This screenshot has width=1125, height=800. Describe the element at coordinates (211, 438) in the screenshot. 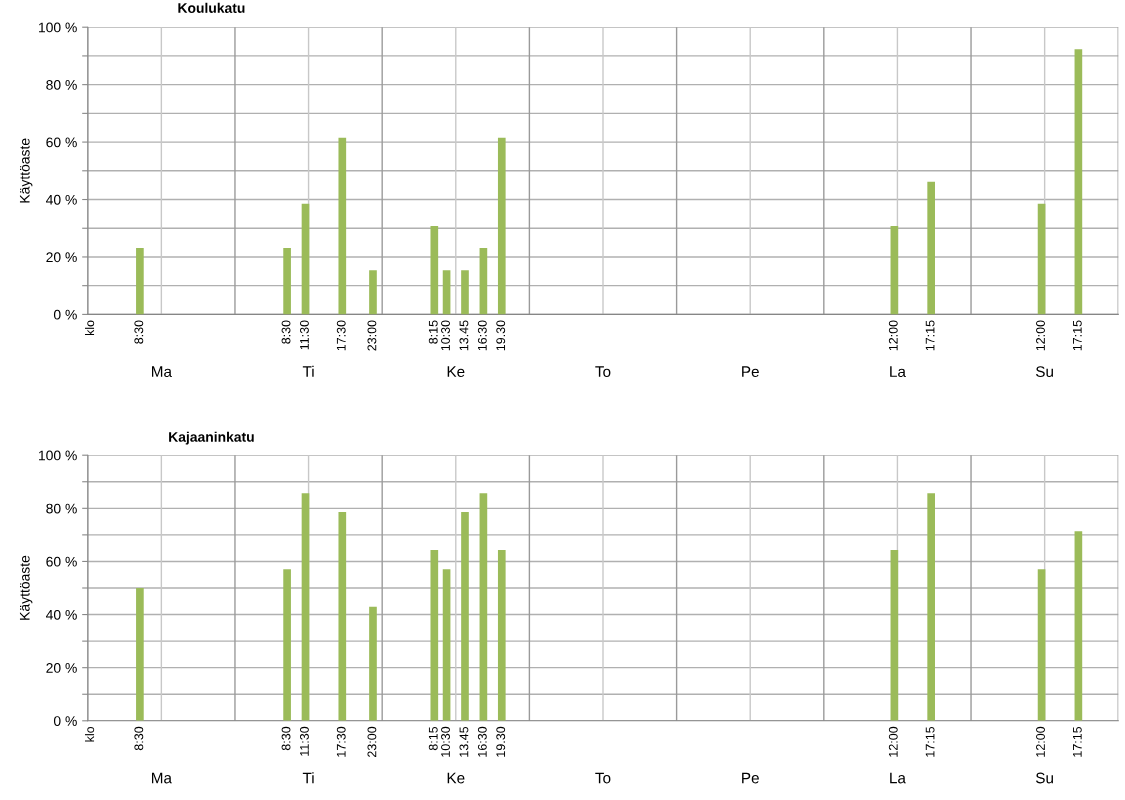

I see `chart-title: Kajaaninkatu` at that location.